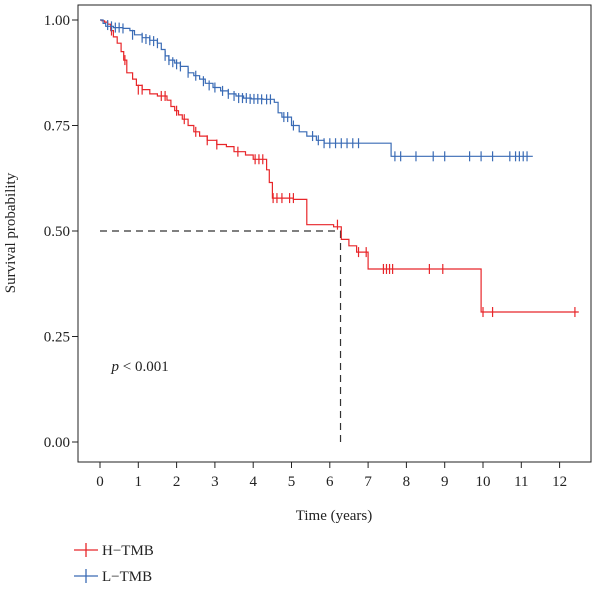  What do you see at coordinates (407, 482) in the screenshot?
I see `x-tick-label: 8` at bounding box center [407, 482].